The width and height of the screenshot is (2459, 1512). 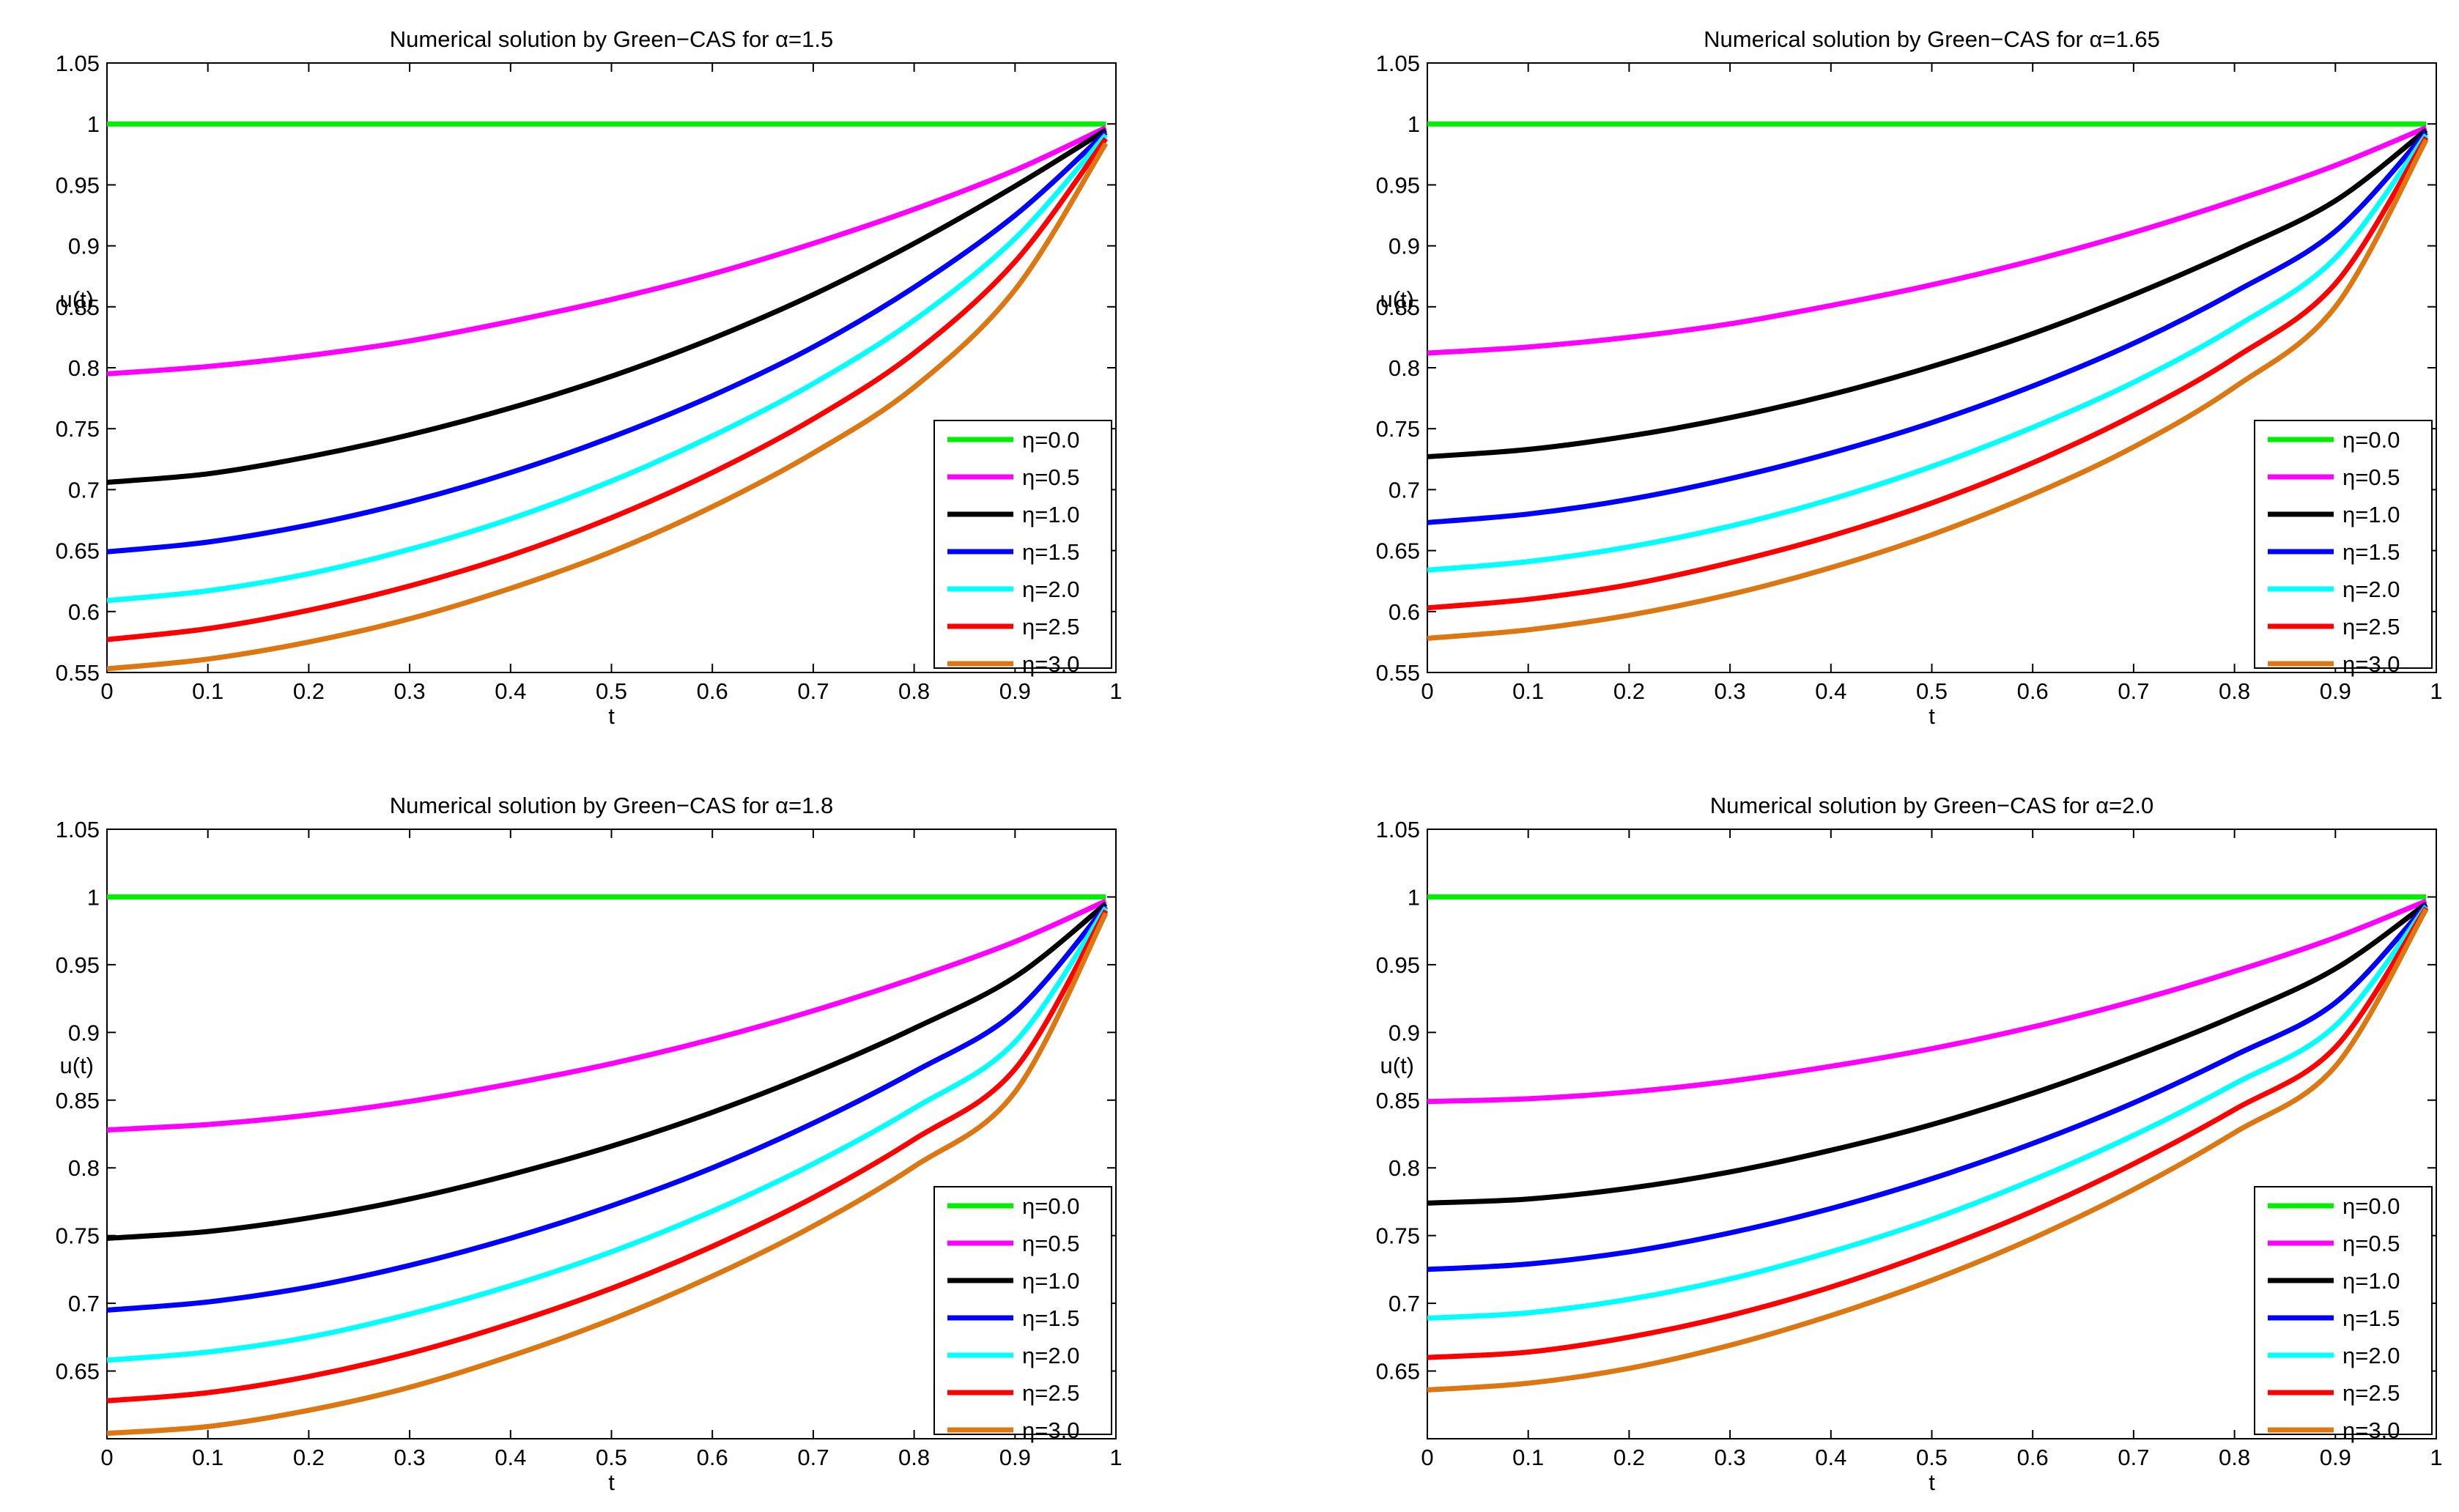 I want to click on legend-label: η=1.5, so click(x=1050, y=1318).